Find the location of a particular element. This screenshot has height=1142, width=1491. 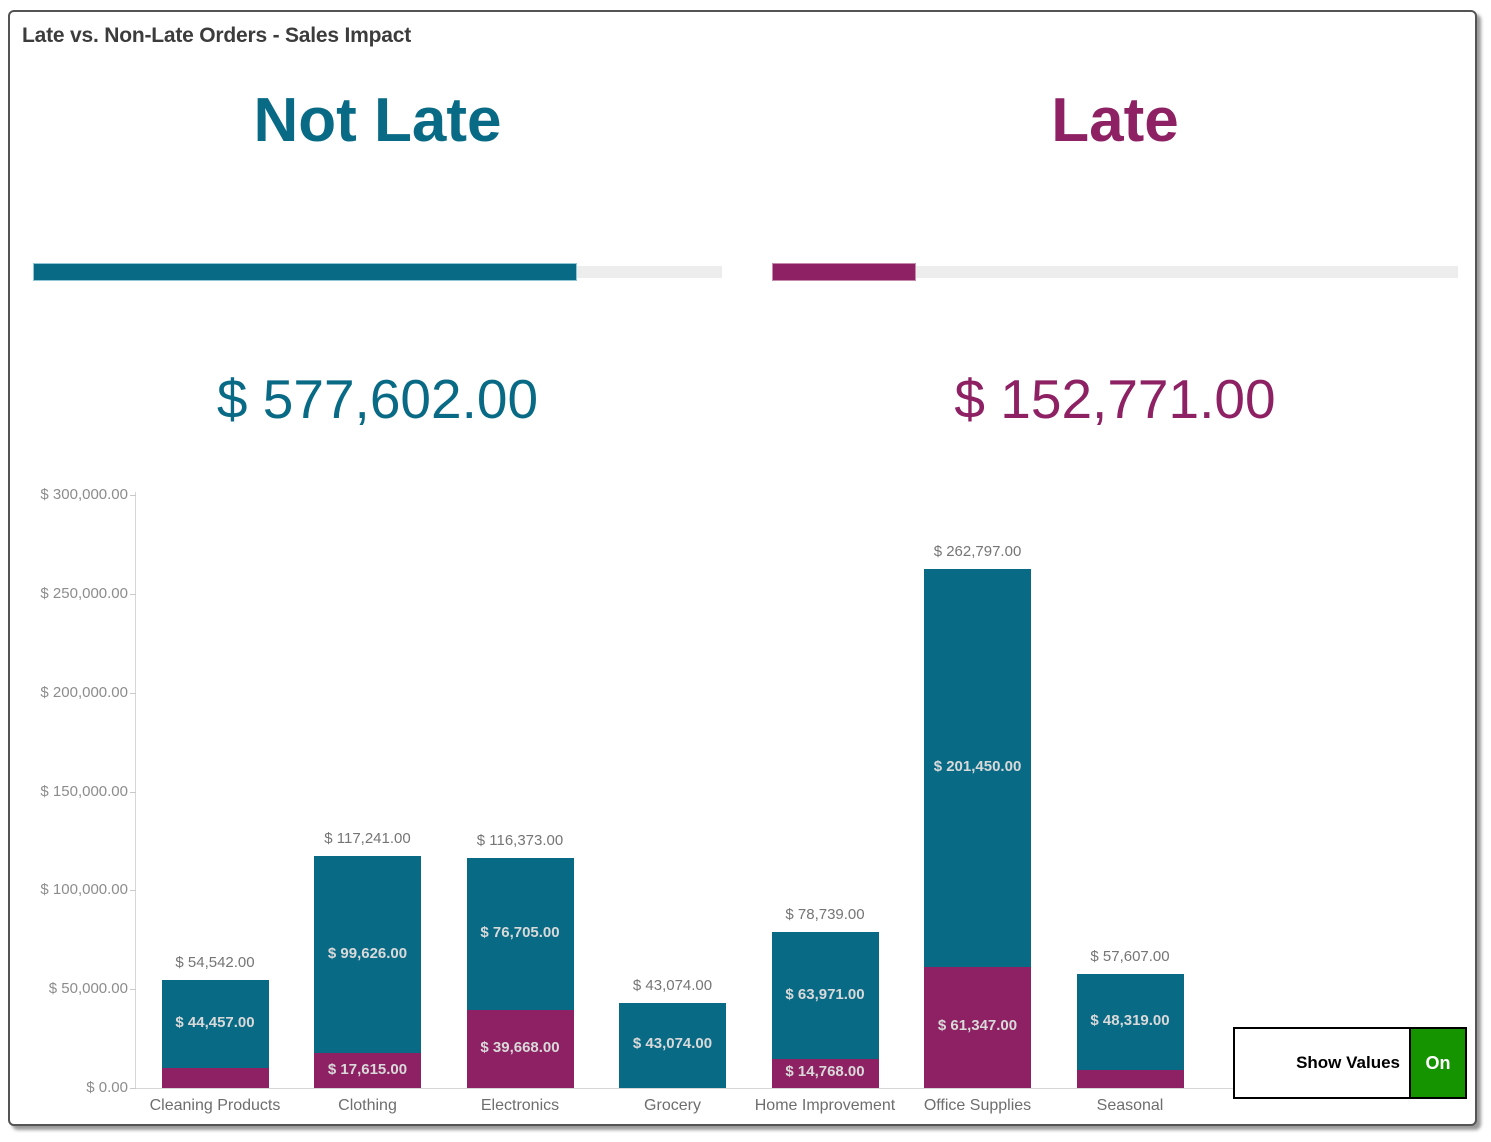

y-tick-label: $ 150,000.00 is located at coordinates (84, 791).